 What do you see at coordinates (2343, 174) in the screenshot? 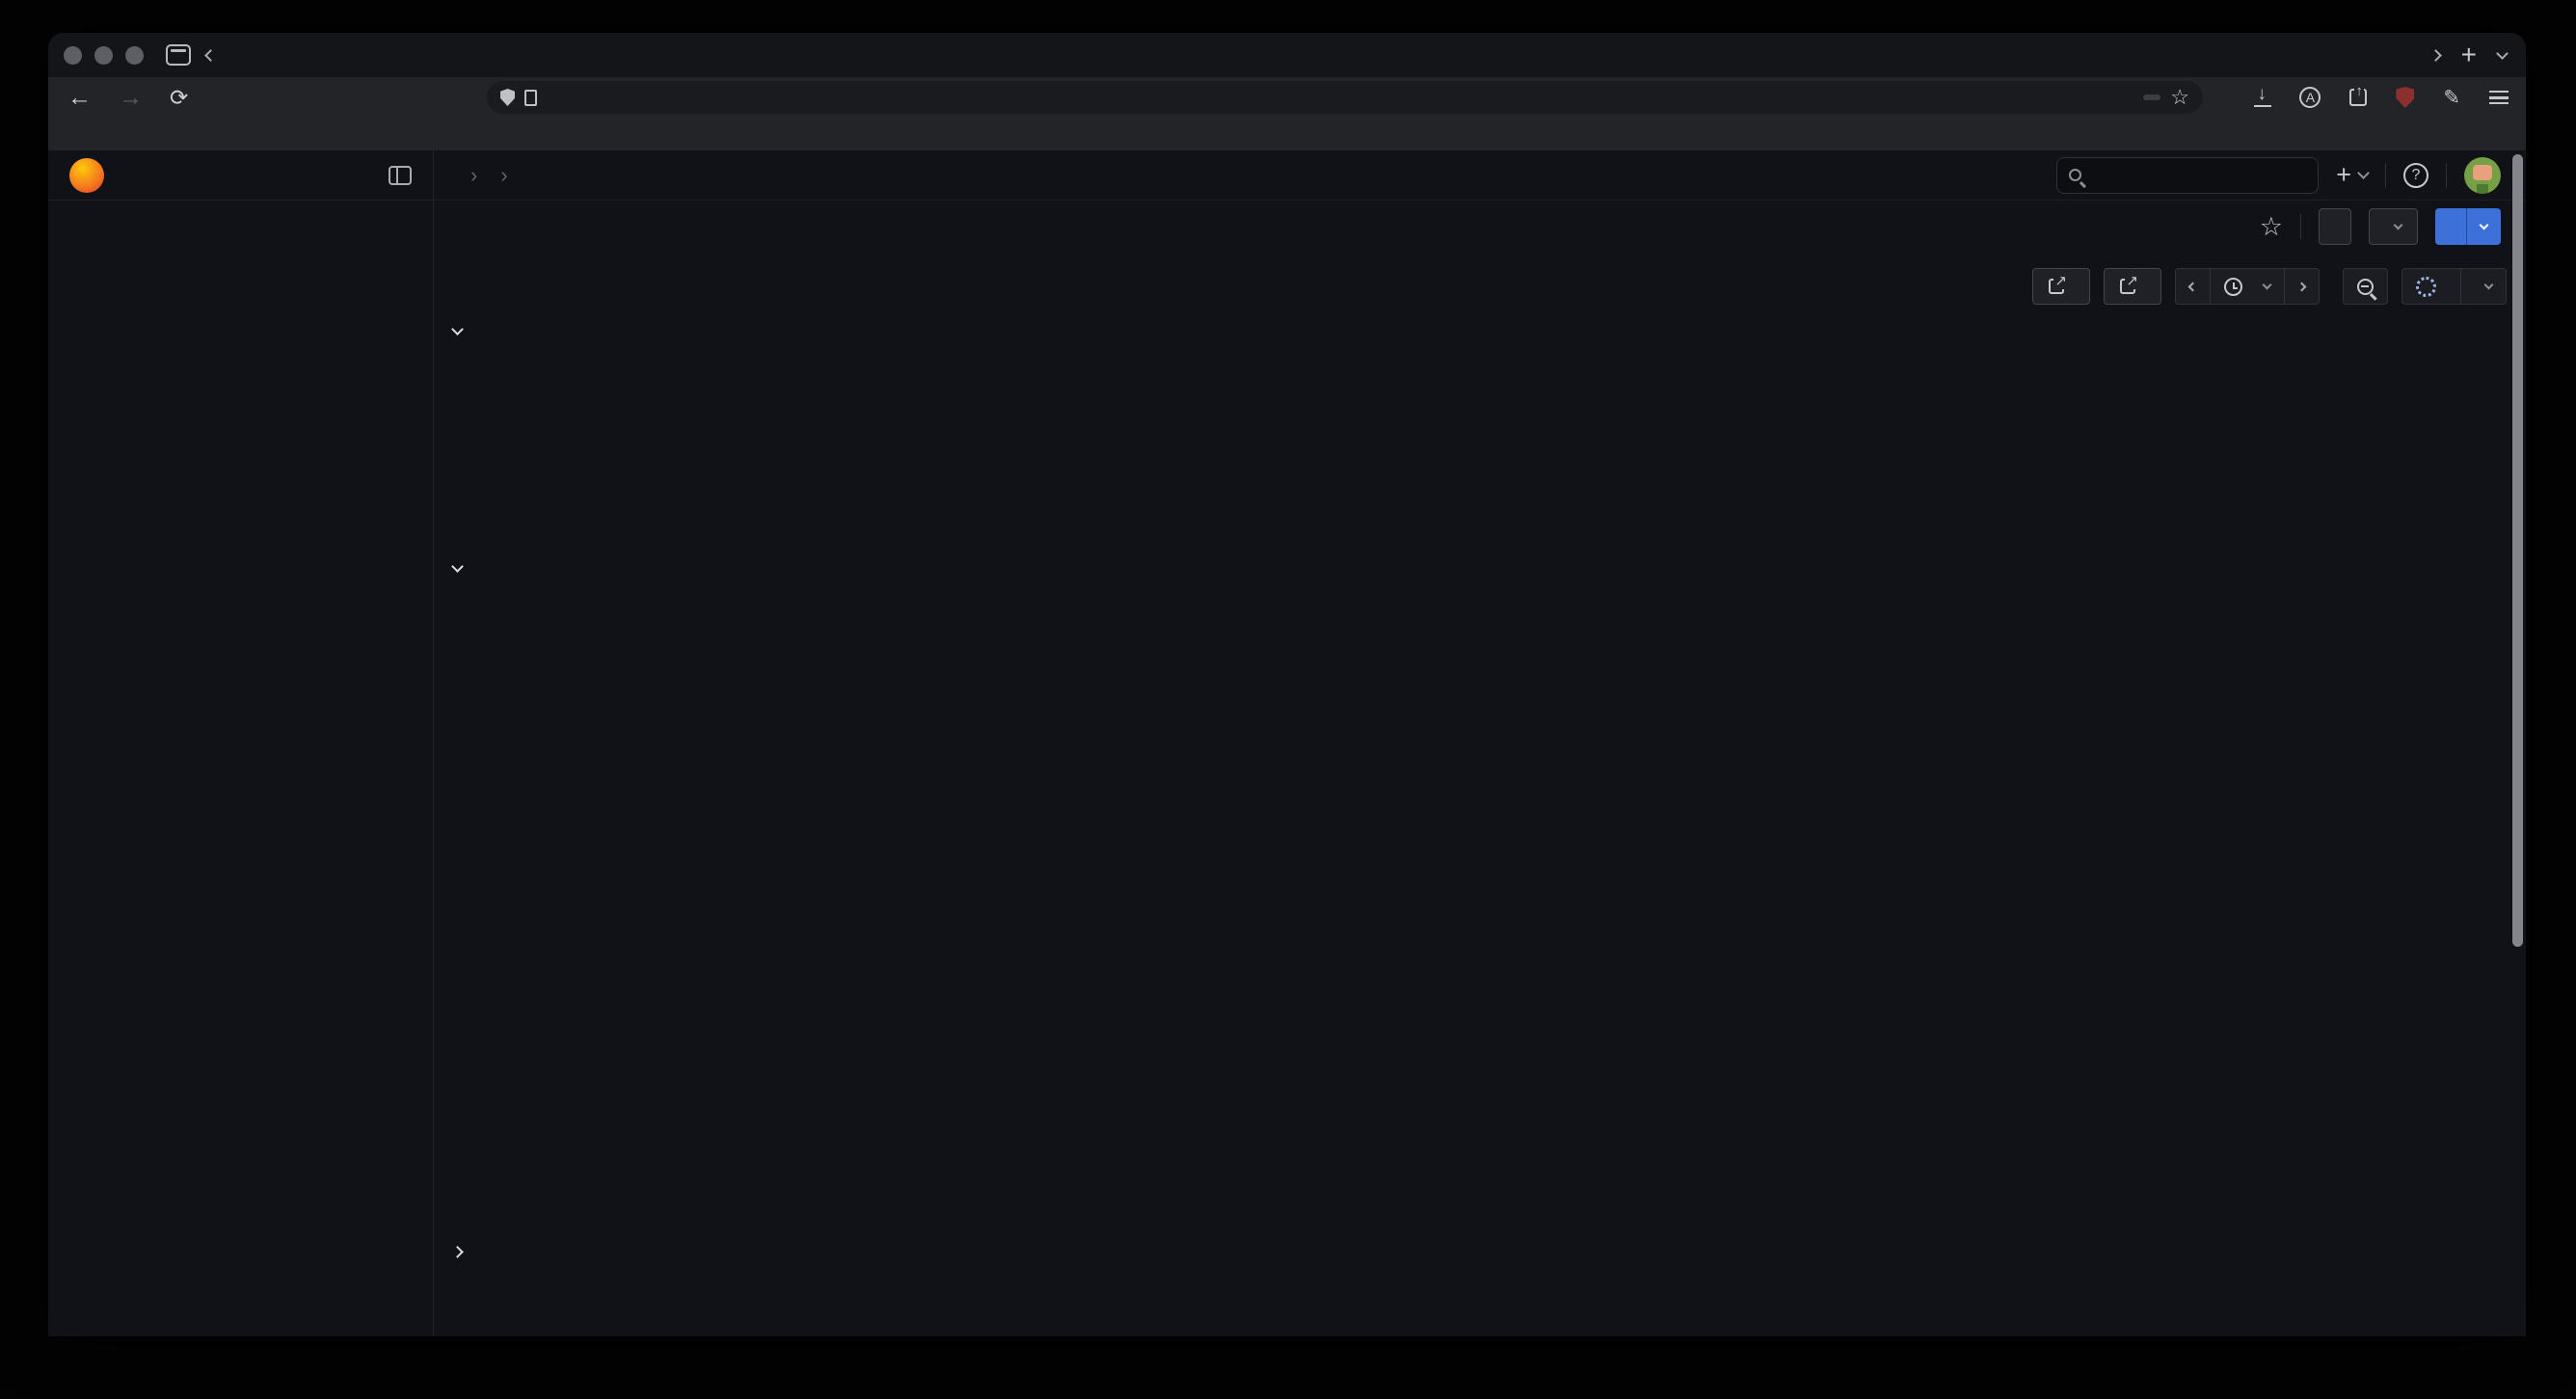
I see `plus-icon: +` at bounding box center [2343, 174].